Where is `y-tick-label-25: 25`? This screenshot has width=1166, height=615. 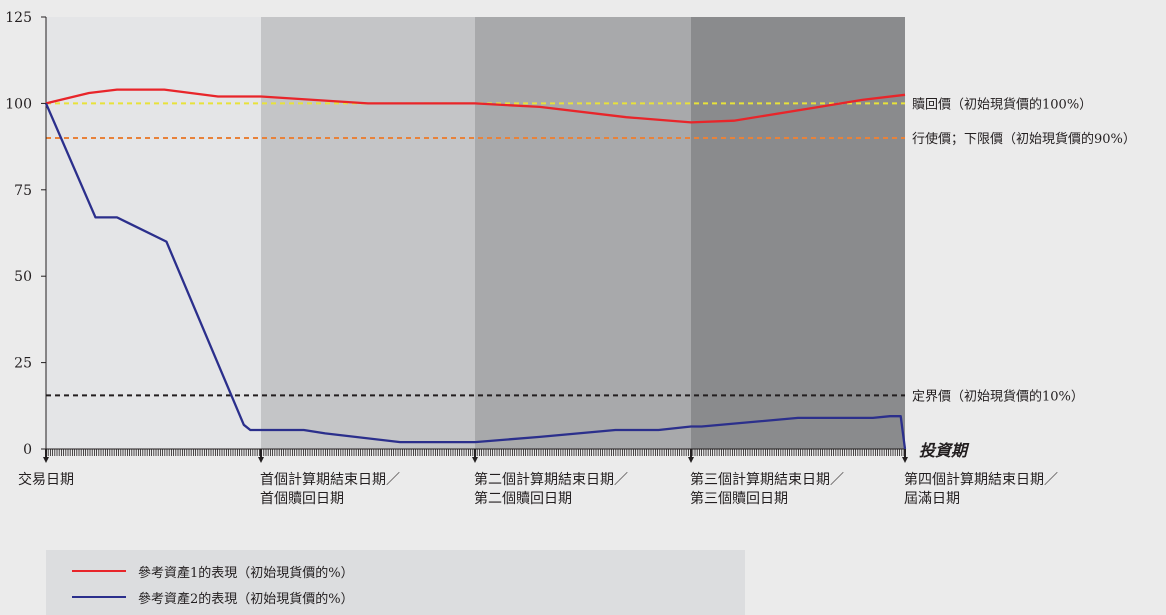
y-tick-label-25: 25 is located at coordinates (23, 364).